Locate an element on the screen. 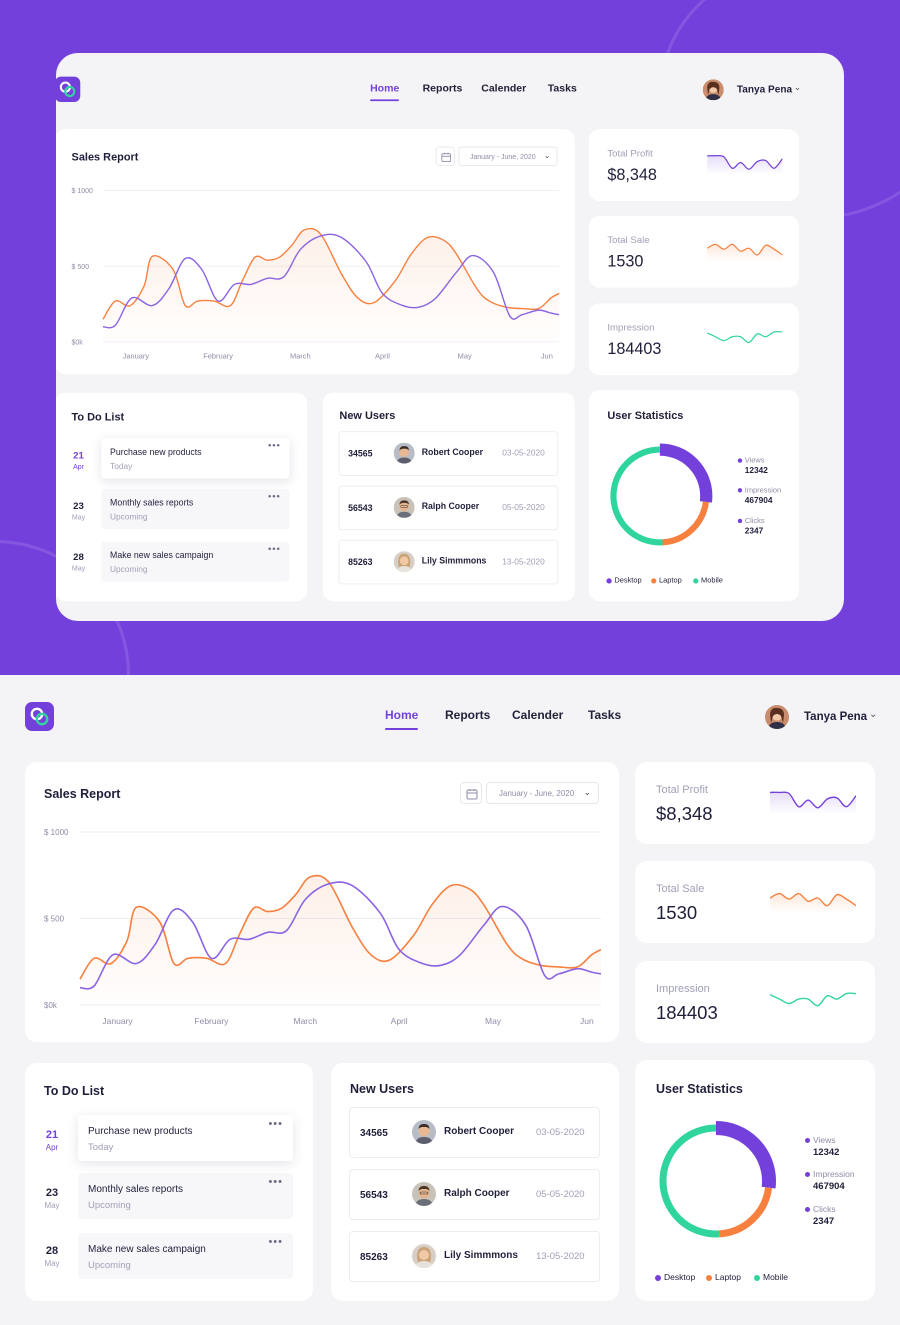 This screenshot has height=1325, width=900. legend-label: Mobile is located at coordinates (776, 1277).